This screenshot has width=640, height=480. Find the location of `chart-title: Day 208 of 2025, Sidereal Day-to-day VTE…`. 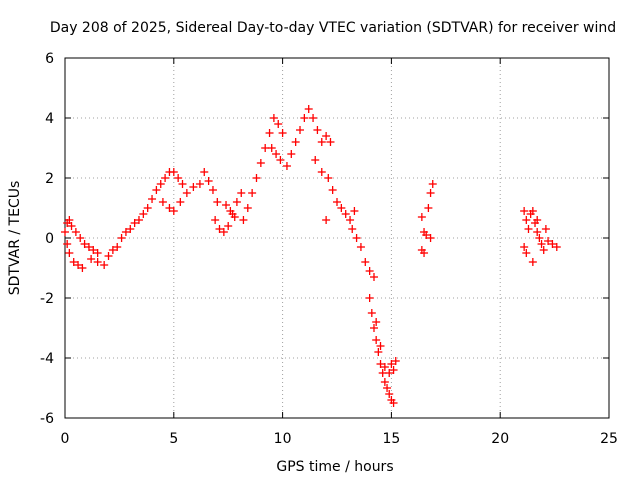

chart-title: Day 208 of 2025, Sidereal Day-to-day VTE… is located at coordinates (333, 28).